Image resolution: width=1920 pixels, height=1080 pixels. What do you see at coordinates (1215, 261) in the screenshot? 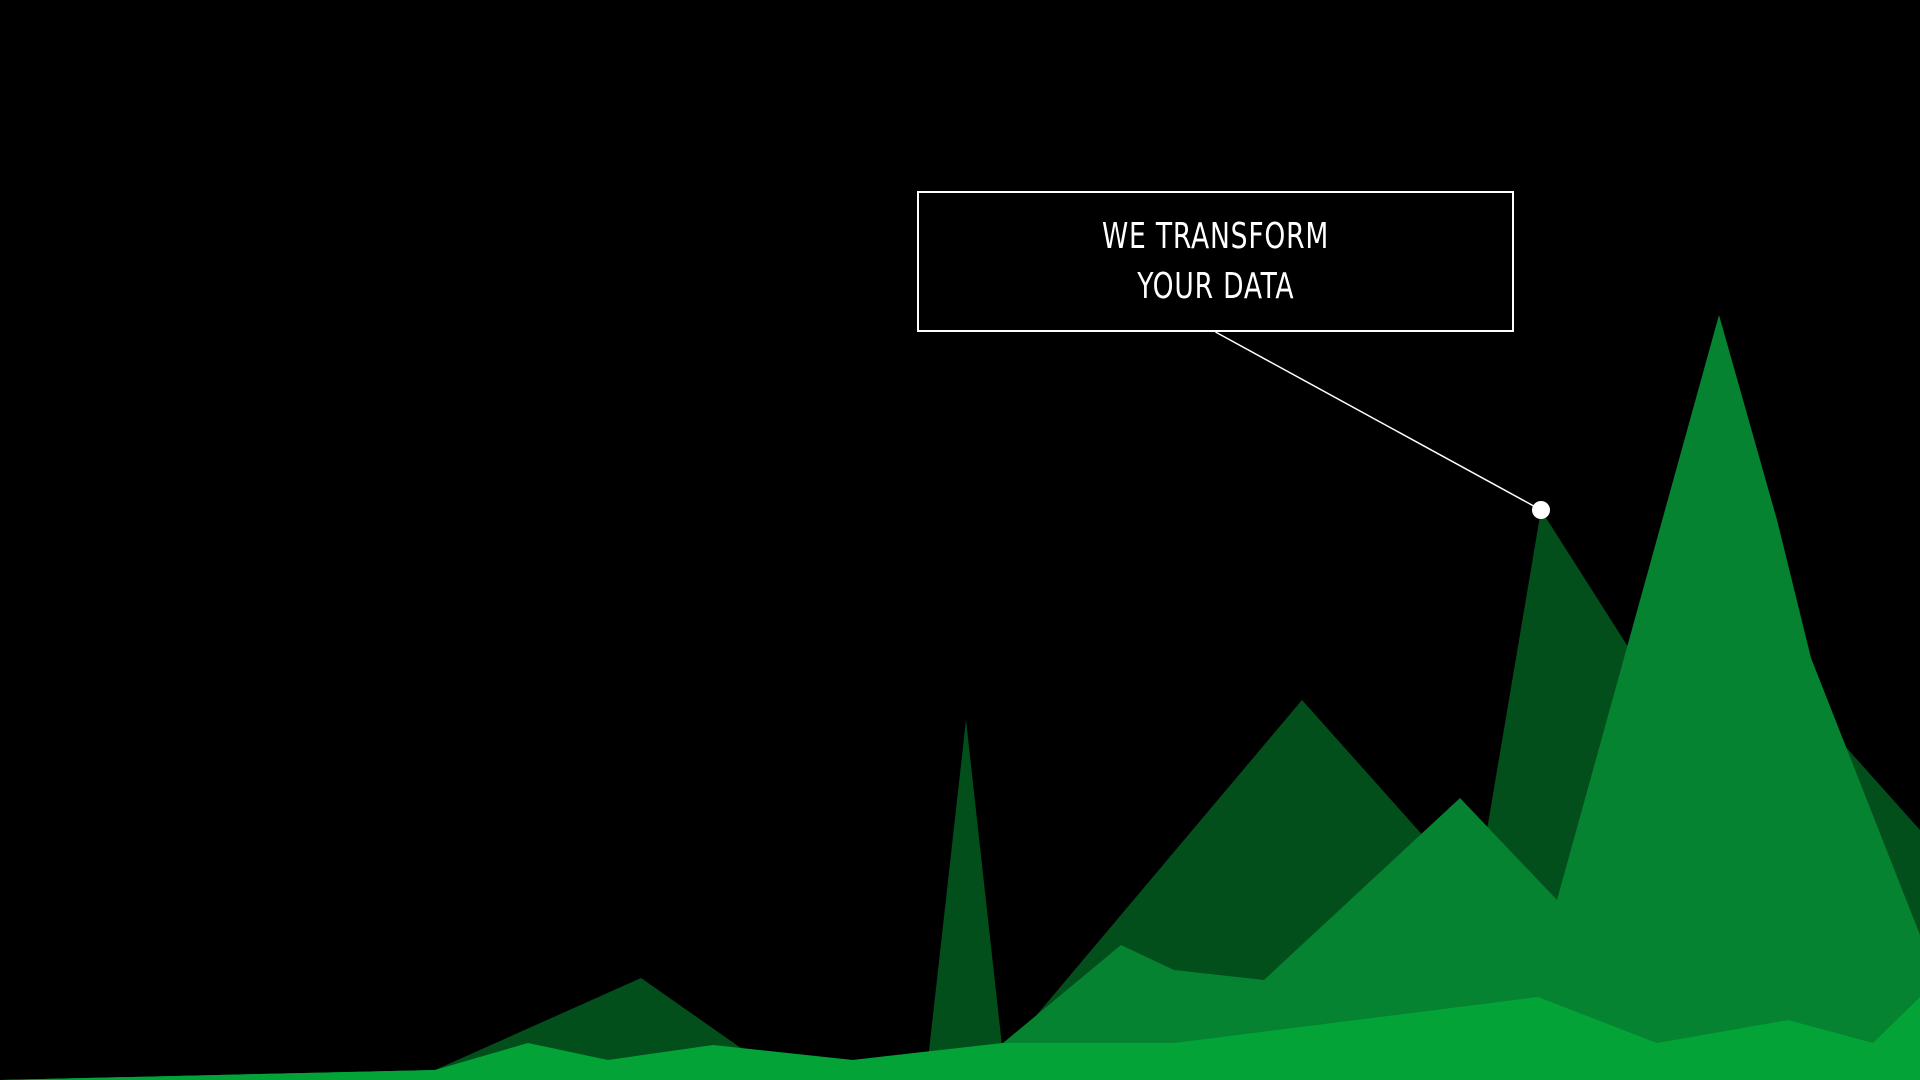
I see `callout-box: WE TRANSFORM YOUR DATA` at bounding box center [1215, 261].